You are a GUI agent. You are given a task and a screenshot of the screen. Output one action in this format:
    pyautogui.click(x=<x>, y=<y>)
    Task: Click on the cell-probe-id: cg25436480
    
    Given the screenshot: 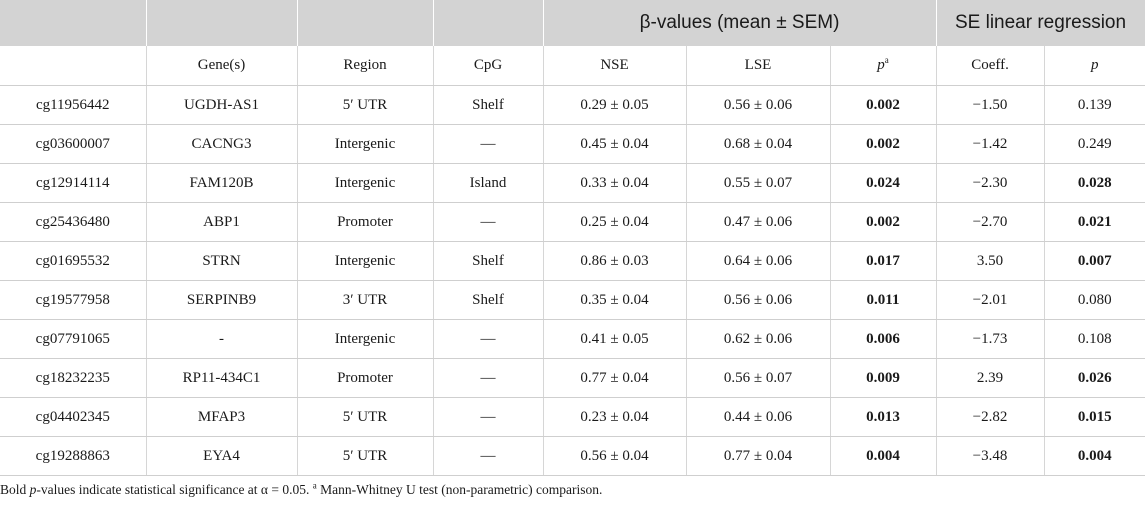 What is the action you would take?
    pyautogui.click(x=73, y=222)
    